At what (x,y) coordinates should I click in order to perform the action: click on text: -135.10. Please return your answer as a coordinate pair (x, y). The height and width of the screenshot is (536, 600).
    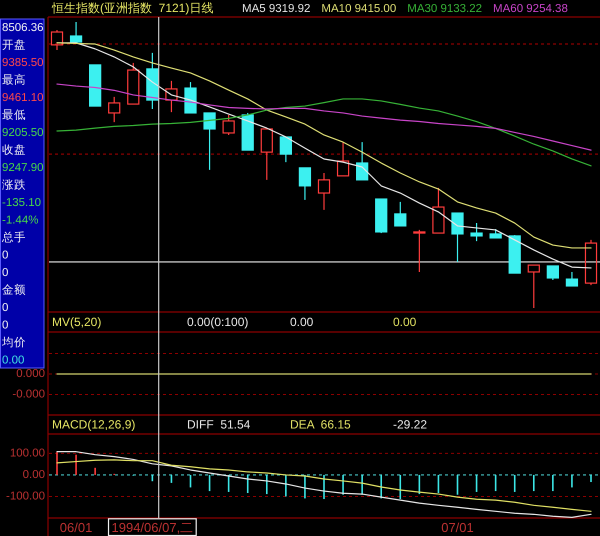
    Looking at the image, I should click on (22, 203).